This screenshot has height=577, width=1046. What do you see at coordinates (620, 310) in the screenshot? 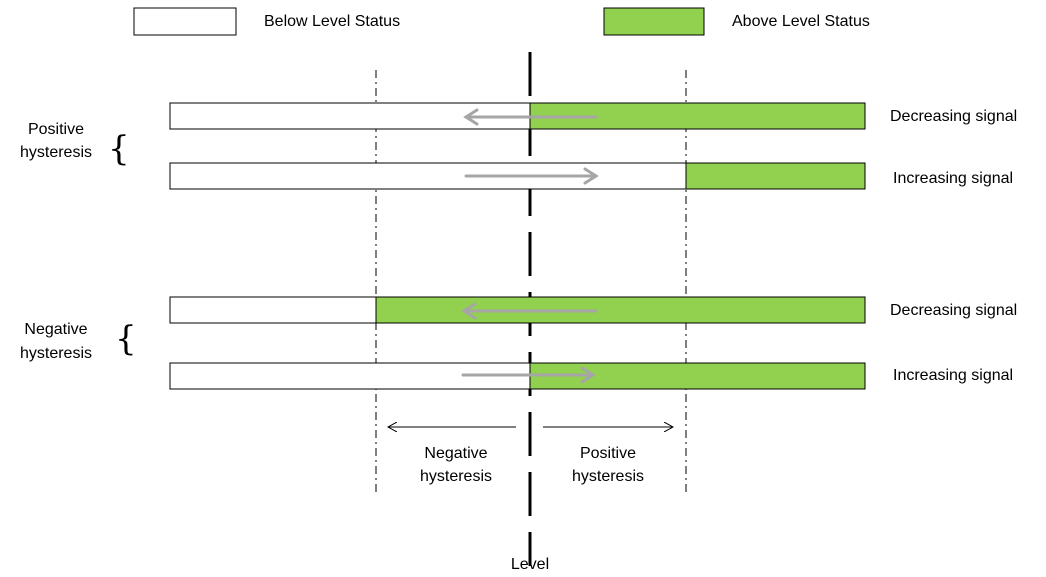
I see `bar-neg-decreasing-above` at bounding box center [620, 310].